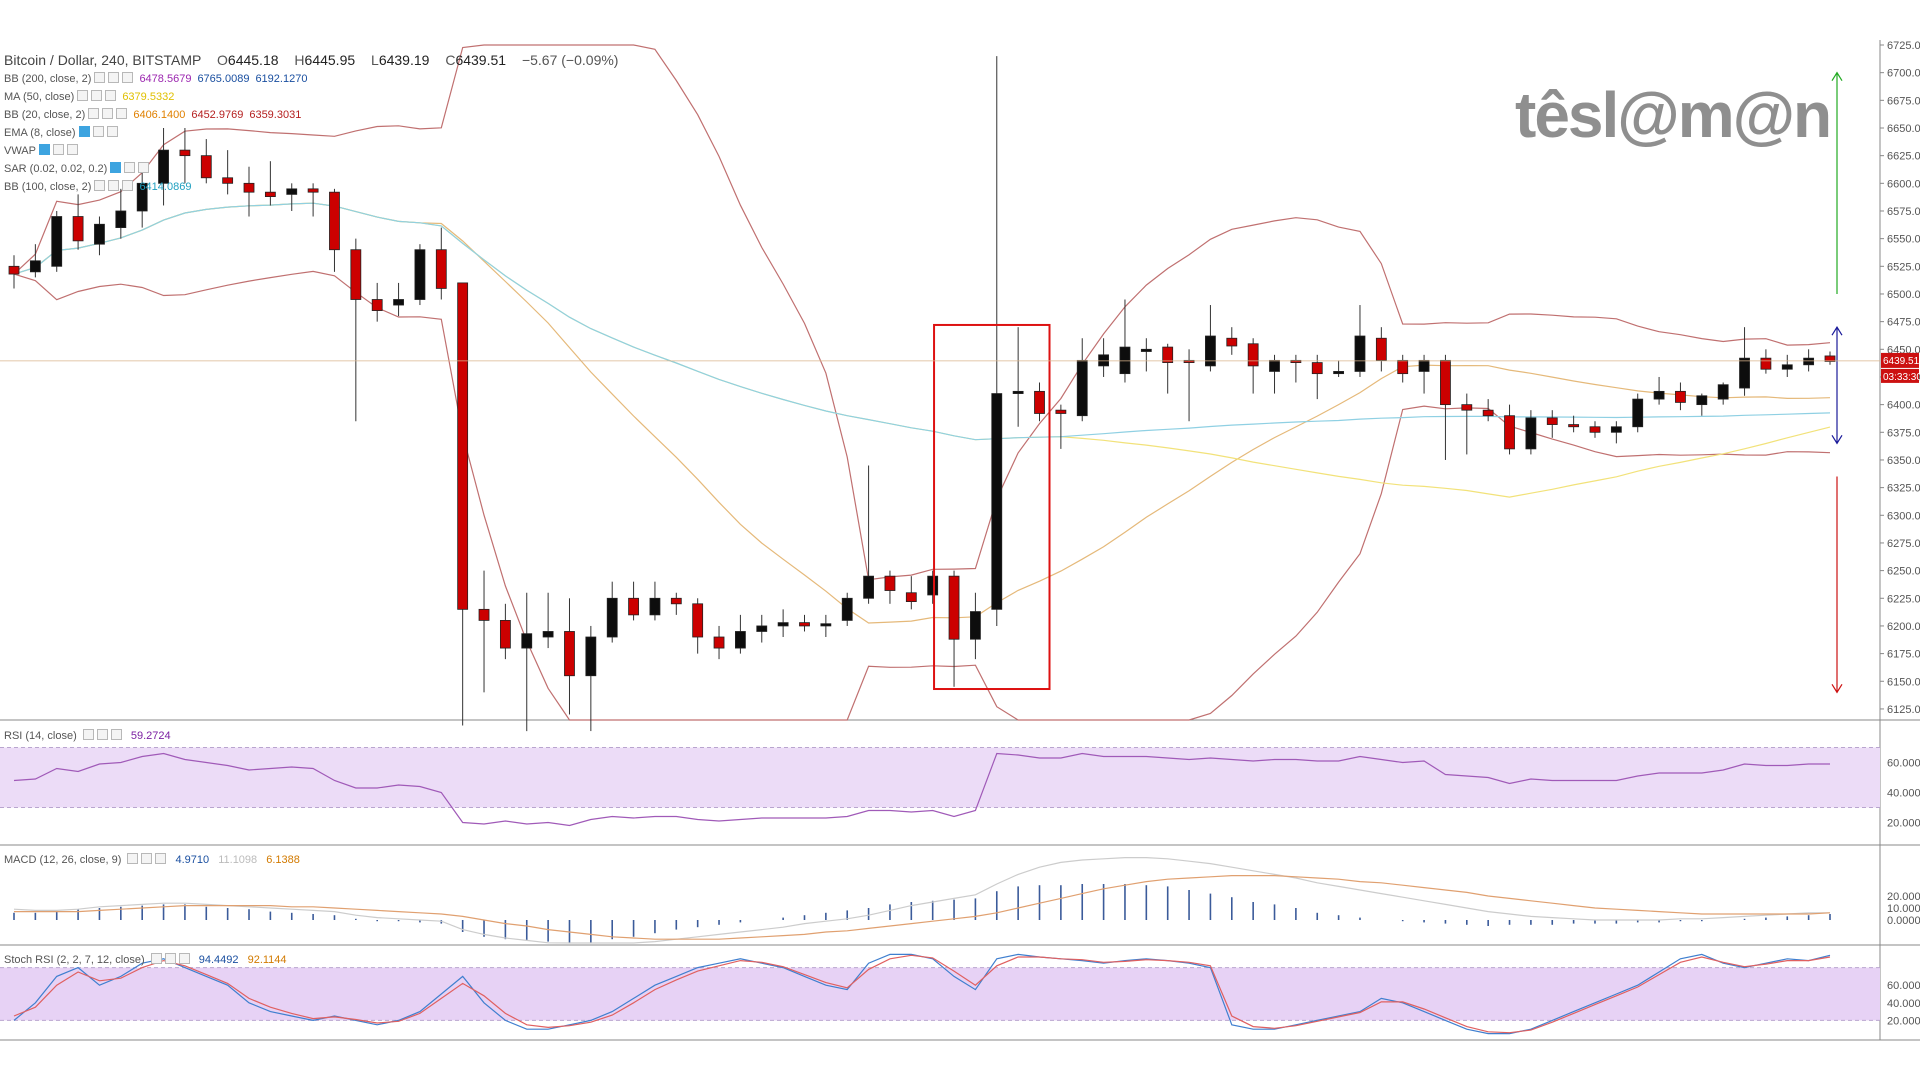 This screenshot has width=1920, height=1085. Describe the element at coordinates (63, 860) in the screenshot. I see `macd-title: MACD (12, 26, close, 9)` at that location.